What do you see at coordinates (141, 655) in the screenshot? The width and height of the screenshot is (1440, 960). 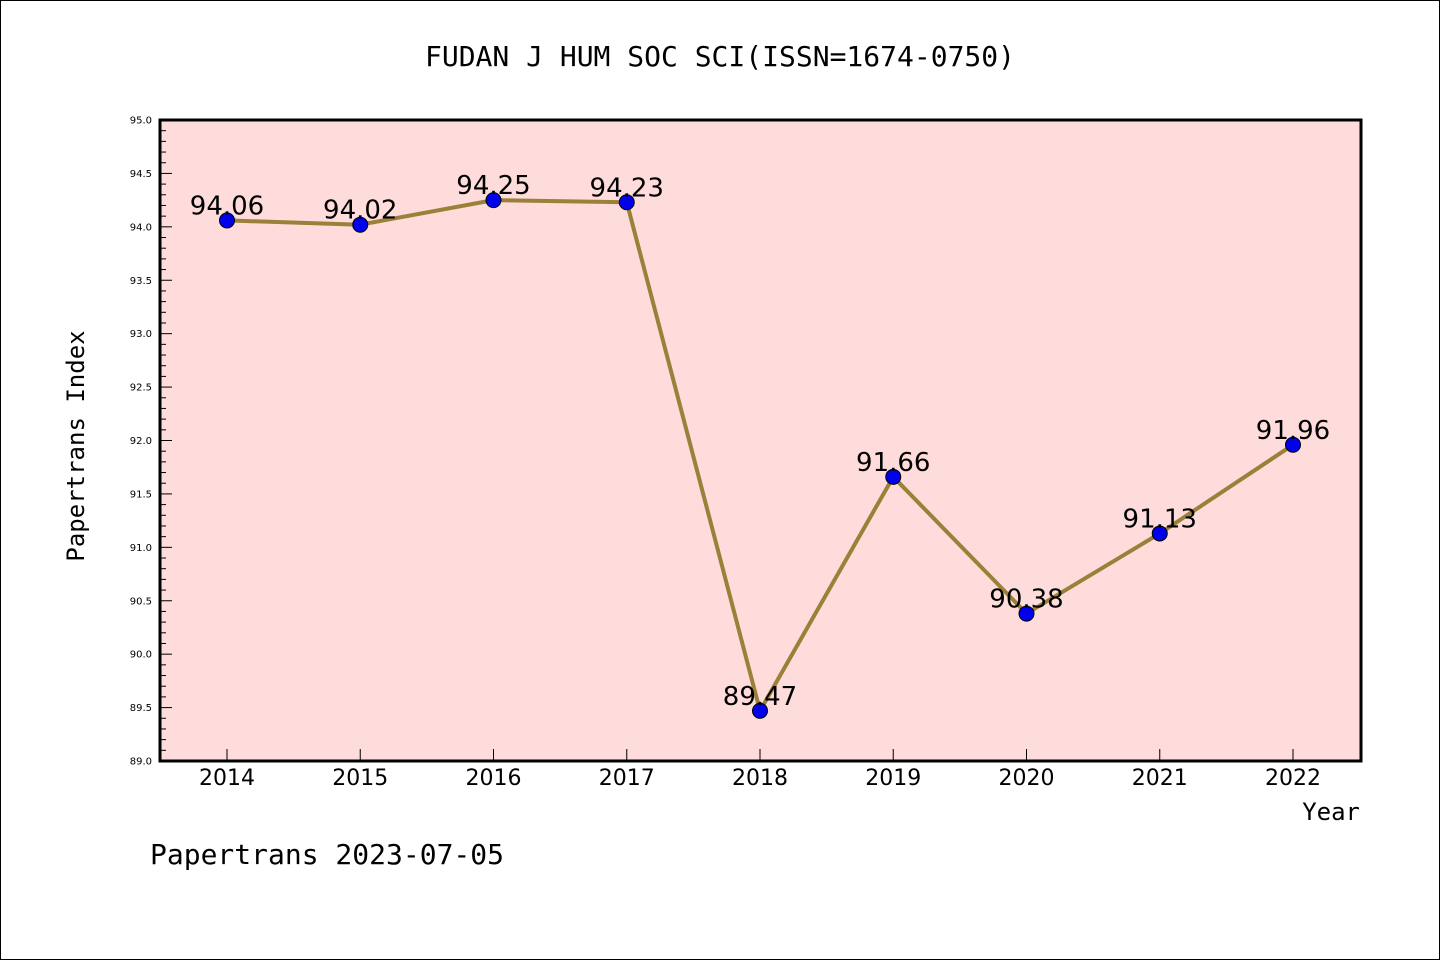 I see `y-tick-label: 90.0` at bounding box center [141, 655].